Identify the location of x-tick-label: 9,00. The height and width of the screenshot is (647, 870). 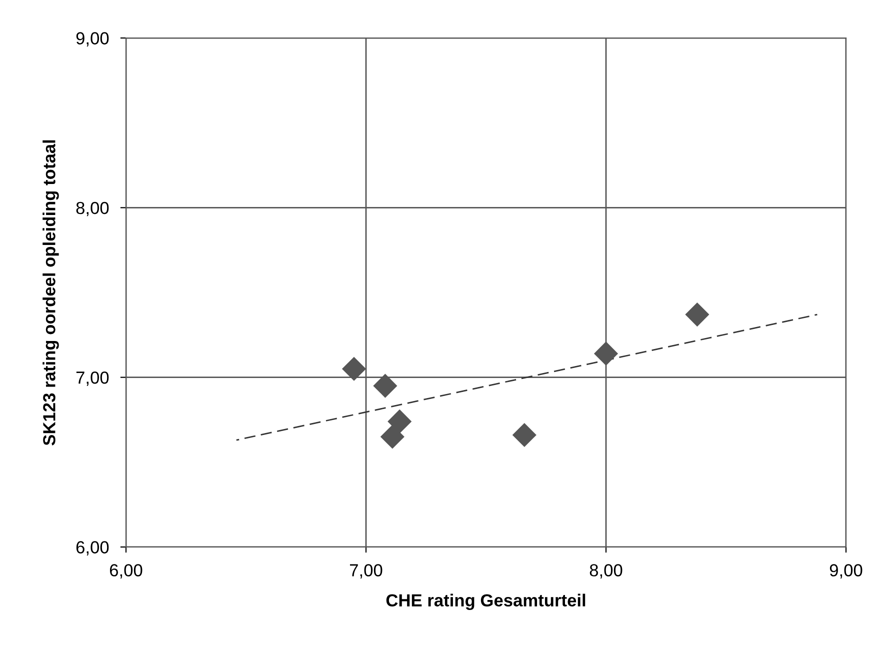
(846, 571).